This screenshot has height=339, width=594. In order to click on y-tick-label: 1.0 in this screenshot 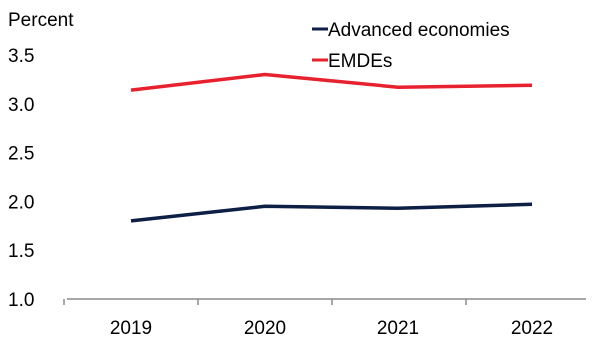, I will do `click(21, 300)`.